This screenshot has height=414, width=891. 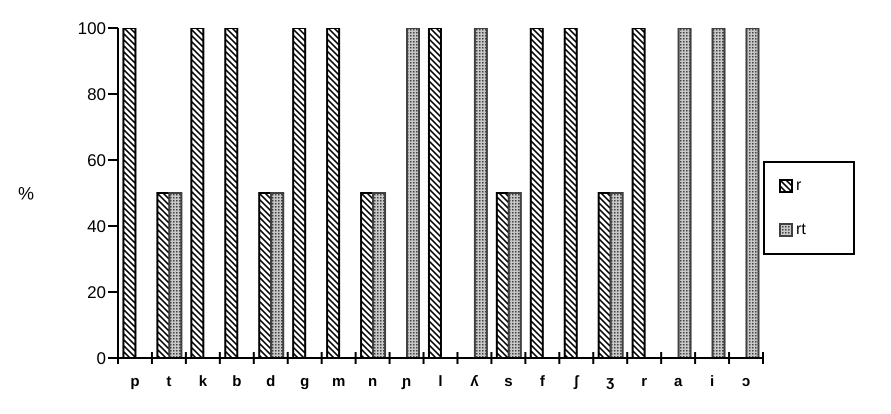 I want to click on y-tick-label: 0, so click(x=101, y=358).